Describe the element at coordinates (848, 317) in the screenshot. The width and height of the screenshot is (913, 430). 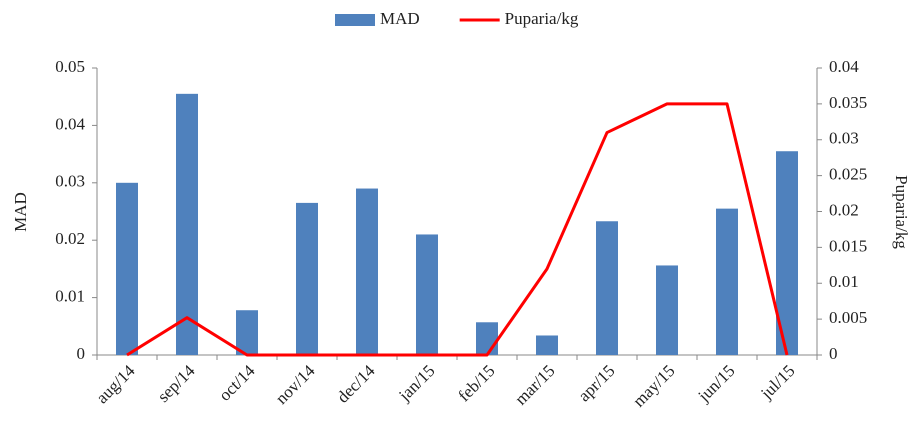
I see `y2-tick-label: 0.005` at that location.